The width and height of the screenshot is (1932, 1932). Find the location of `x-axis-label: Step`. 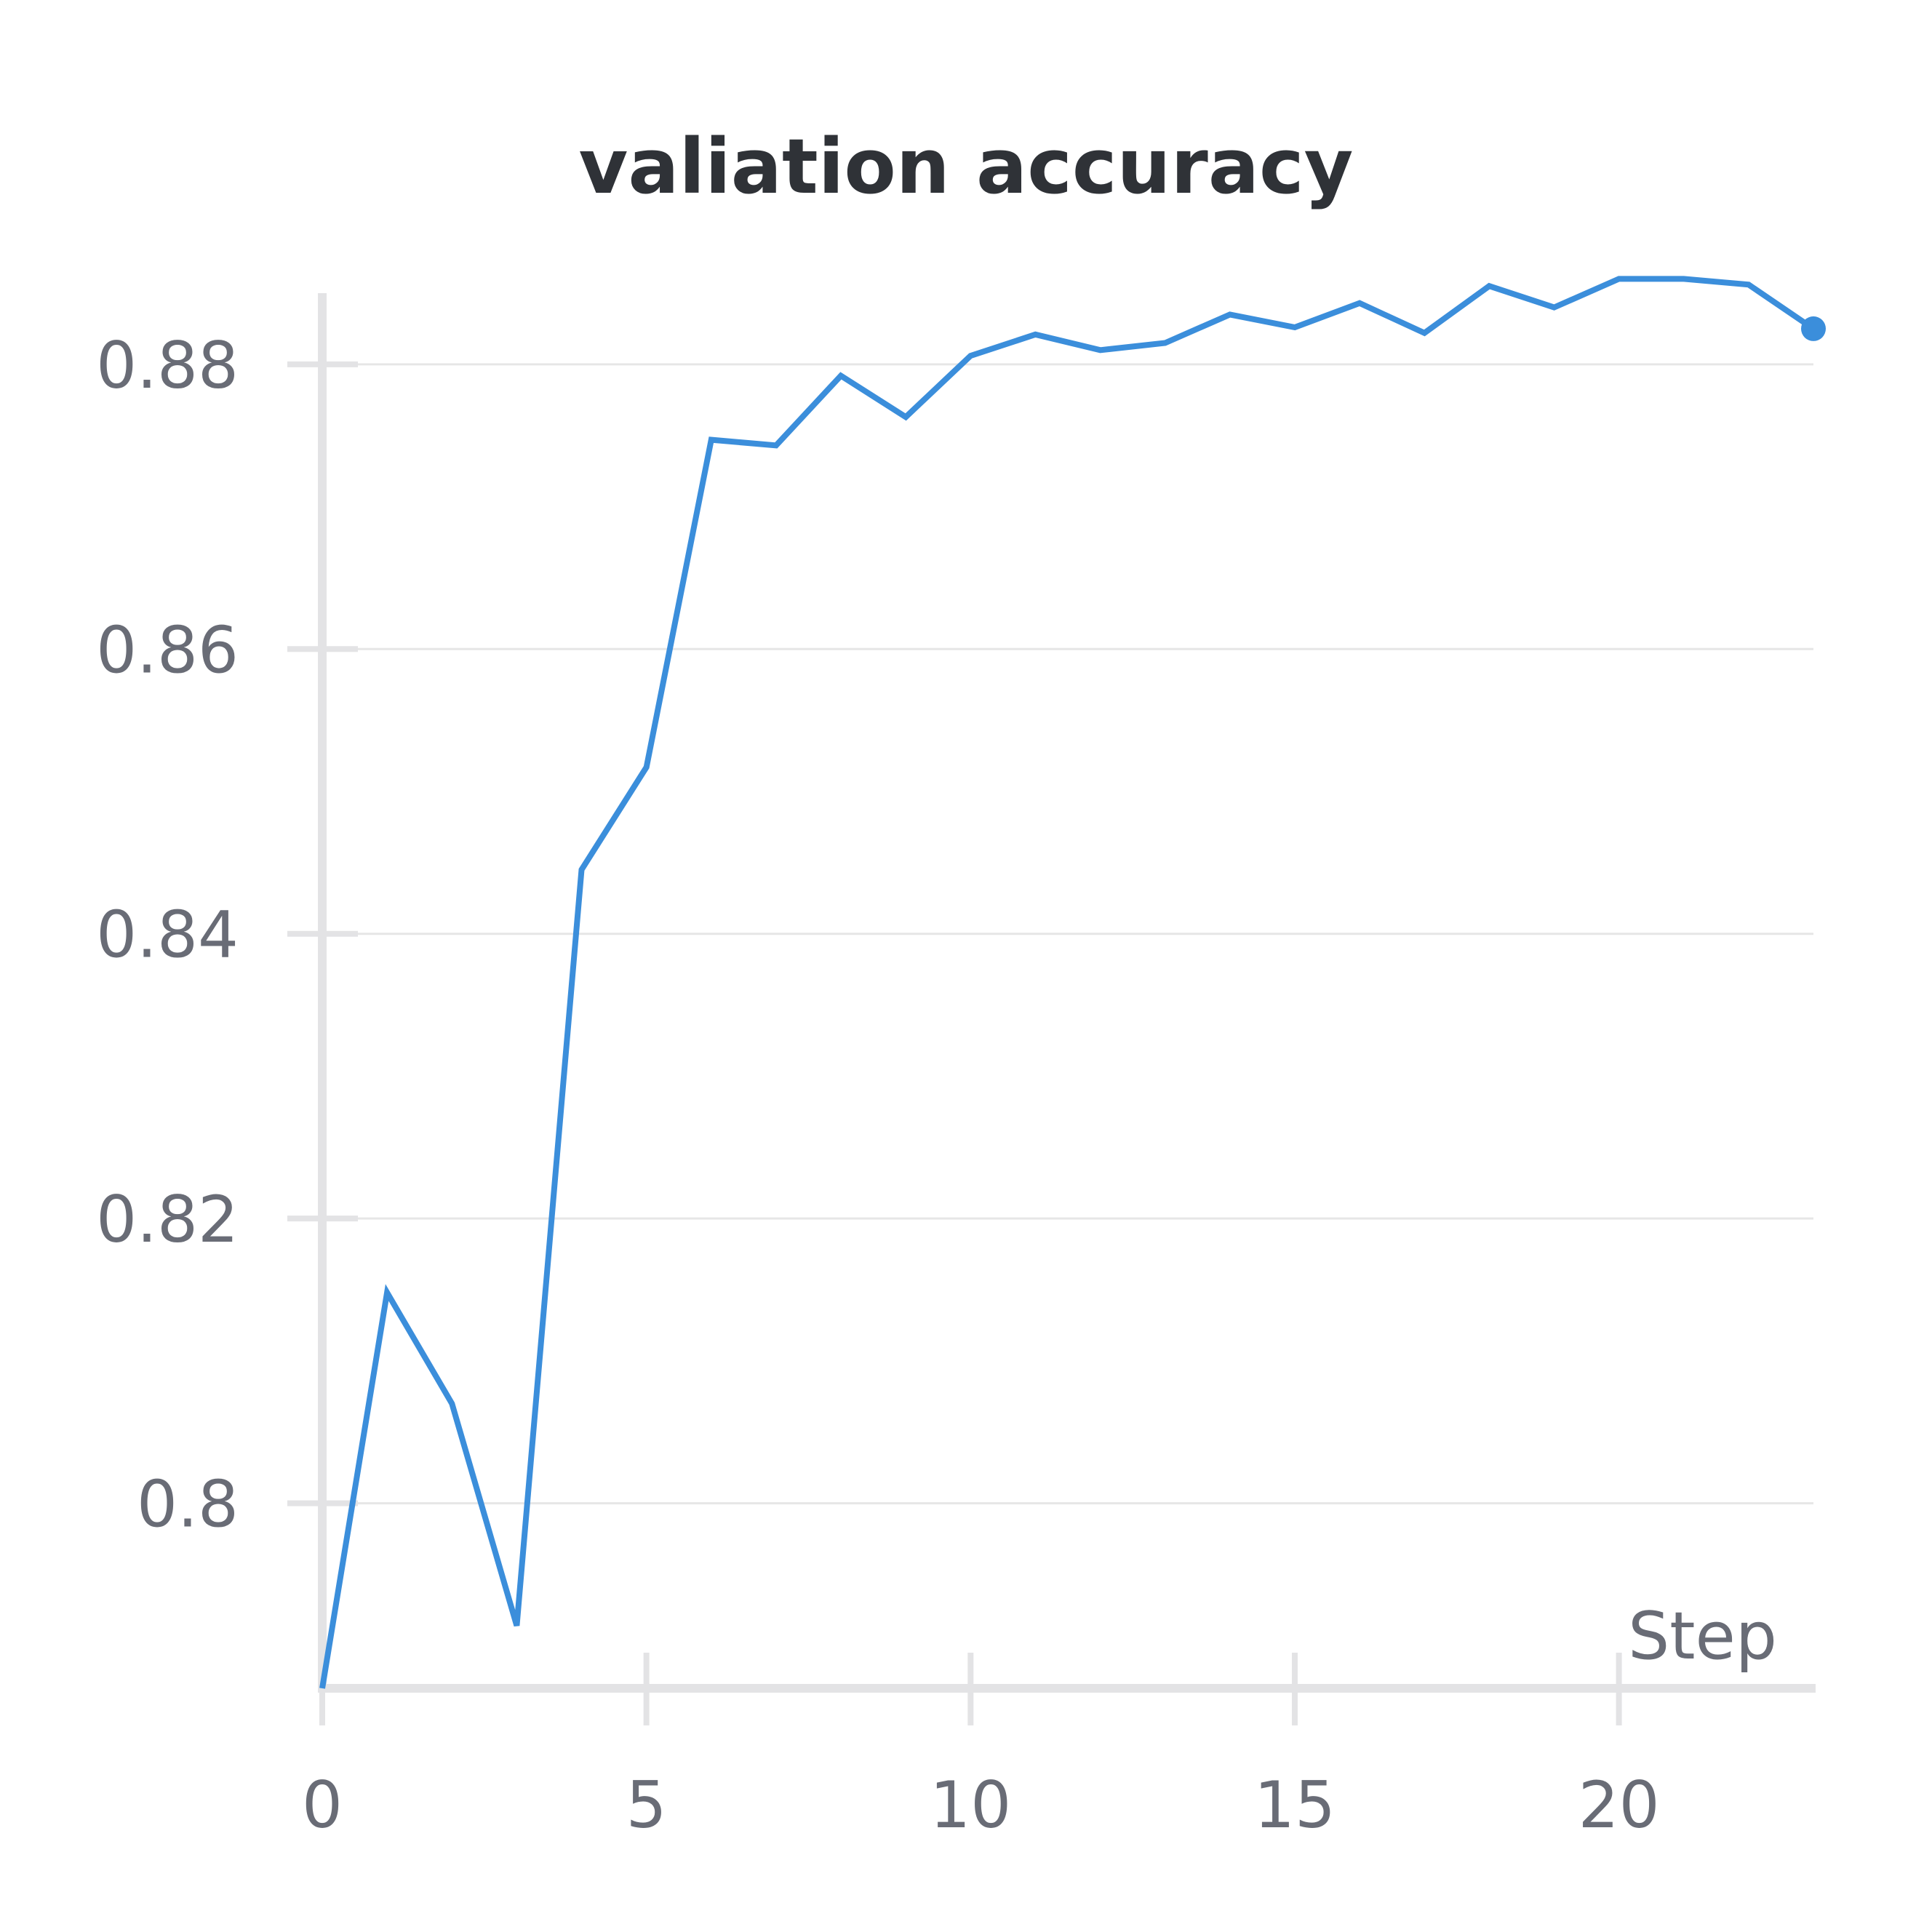

x-axis-label: Step is located at coordinates (1702, 1636).